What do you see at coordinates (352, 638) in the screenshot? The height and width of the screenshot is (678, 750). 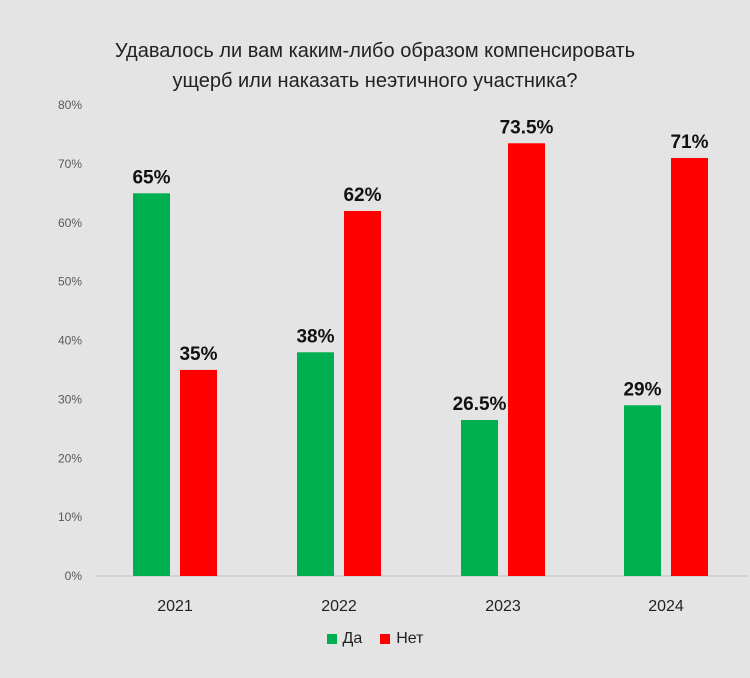 I see `legend-label-da: Да` at bounding box center [352, 638].